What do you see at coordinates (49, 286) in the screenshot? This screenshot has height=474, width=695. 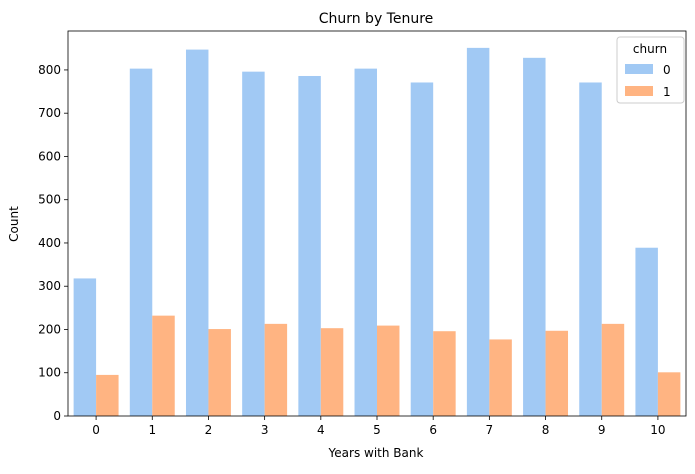 I see `y-tick-label: 300` at bounding box center [49, 286].